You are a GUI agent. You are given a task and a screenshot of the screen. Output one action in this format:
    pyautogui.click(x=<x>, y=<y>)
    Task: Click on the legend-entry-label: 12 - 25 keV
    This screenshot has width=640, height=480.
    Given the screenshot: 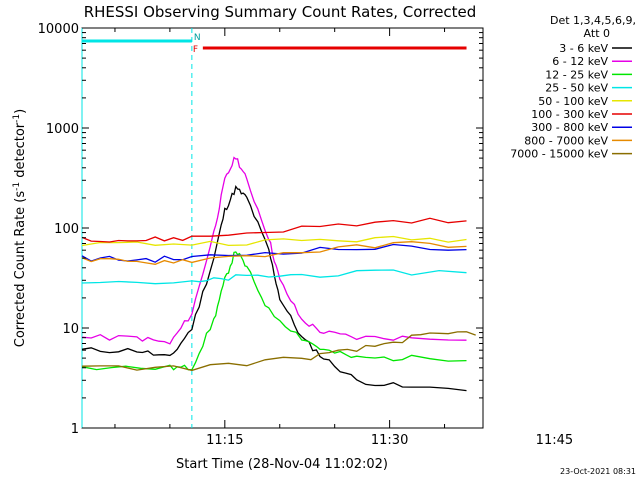 What is the action you would take?
    pyautogui.click(x=576, y=74)
    